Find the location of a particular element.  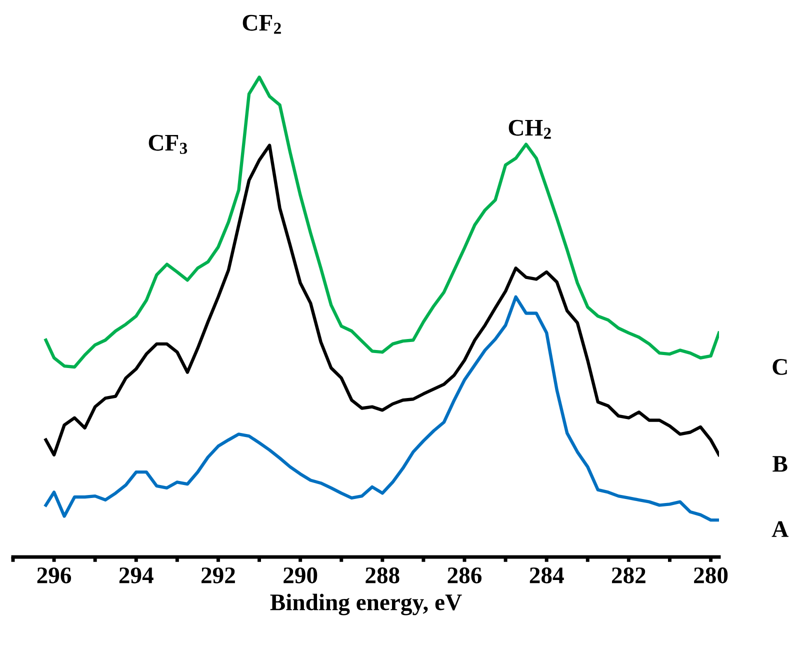

x-tick-label: 290 is located at coordinates (301, 575).